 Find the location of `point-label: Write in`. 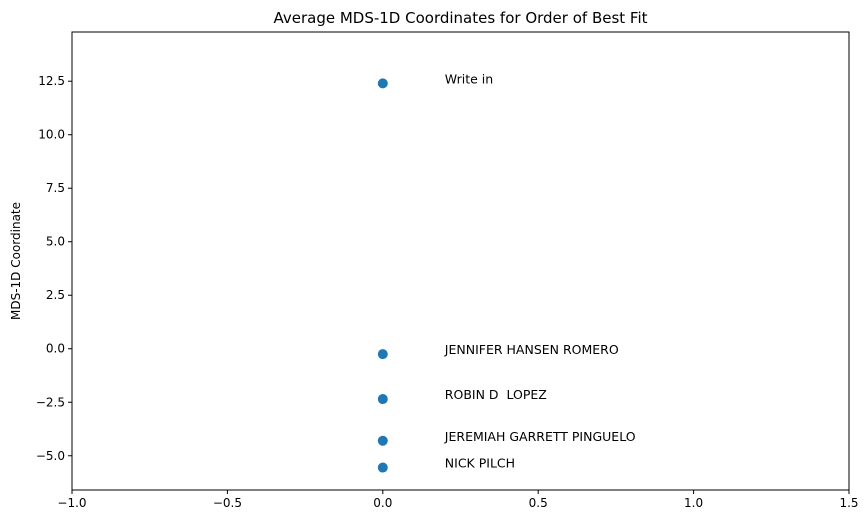

point-label: Write in is located at coordinates (469, 78).